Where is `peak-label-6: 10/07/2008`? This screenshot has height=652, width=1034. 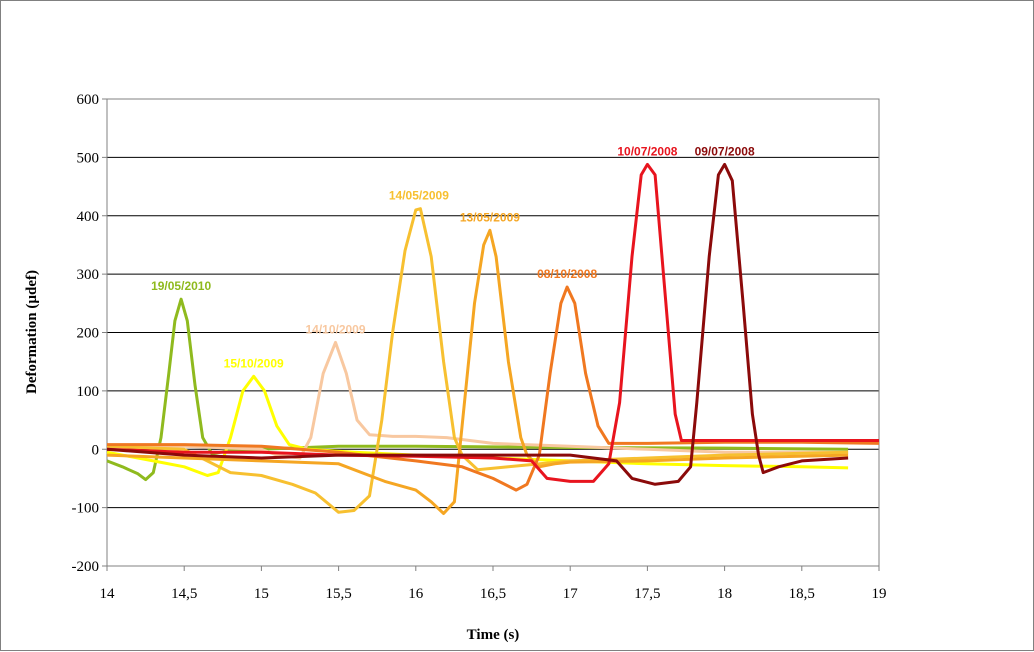
peak-label-6: 10/07/2008 is located at coordinates (647, 151).